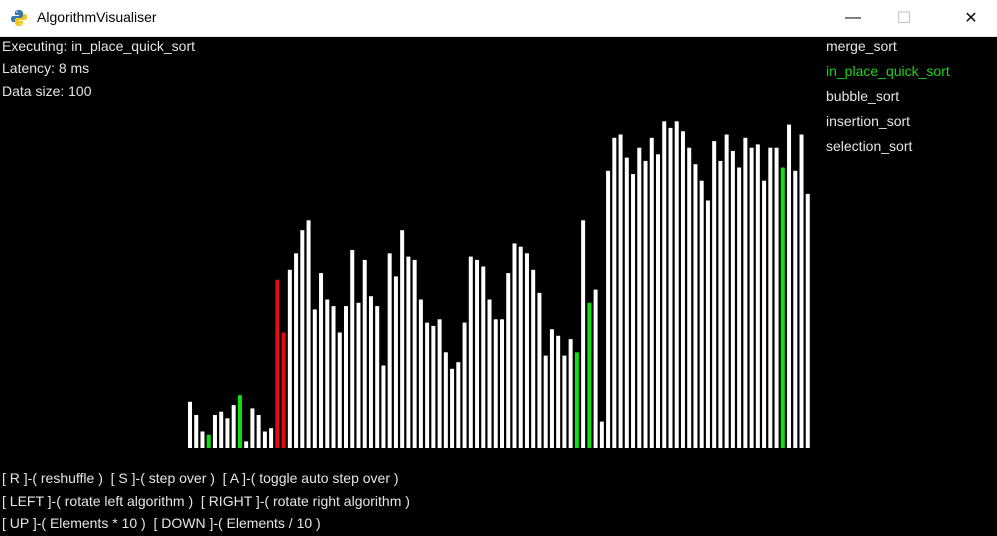  What do you see at coordinates (971, 18) in the screenshot?
I see `close-button: ✕` at bounding box center [971, 18].